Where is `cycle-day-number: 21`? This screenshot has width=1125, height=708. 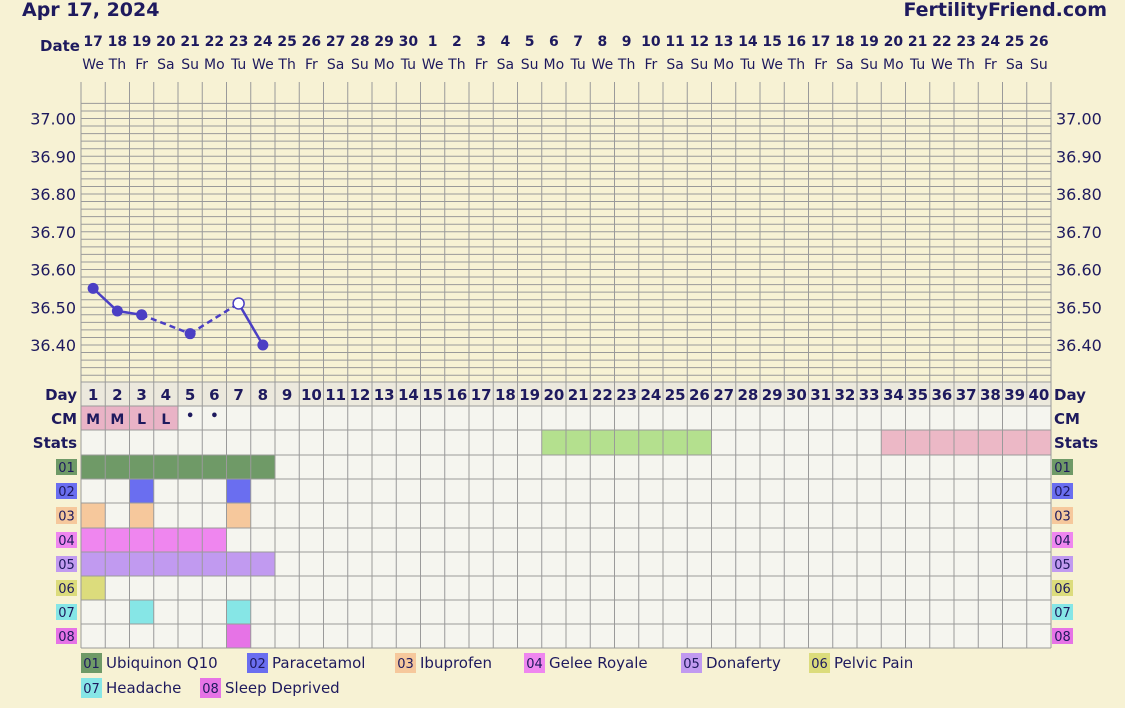
cycle-day-number: 21 is located at coordinates (578, 395).